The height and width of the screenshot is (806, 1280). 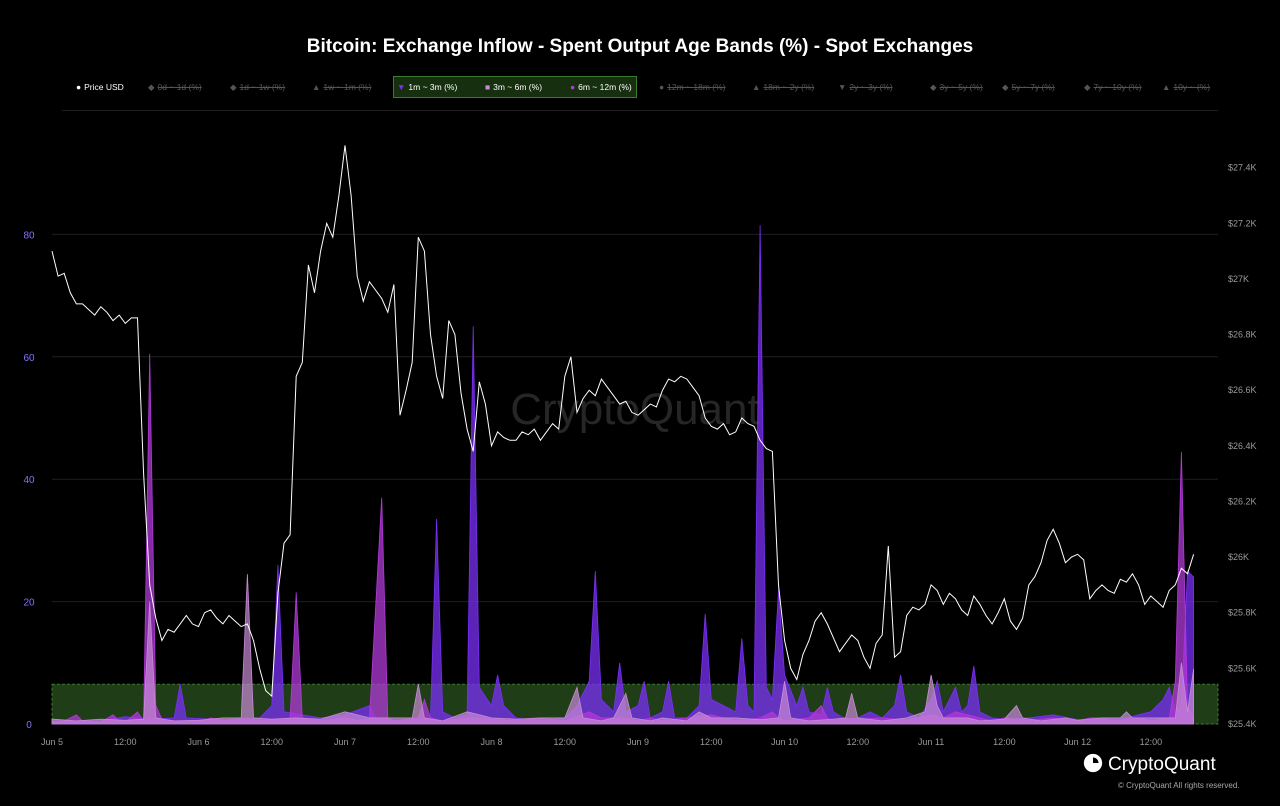 What do you see at coordinates (492, 742) in the screenshot?
I see `x-tick-label: Jun 8` at bounding box center [492, 742].